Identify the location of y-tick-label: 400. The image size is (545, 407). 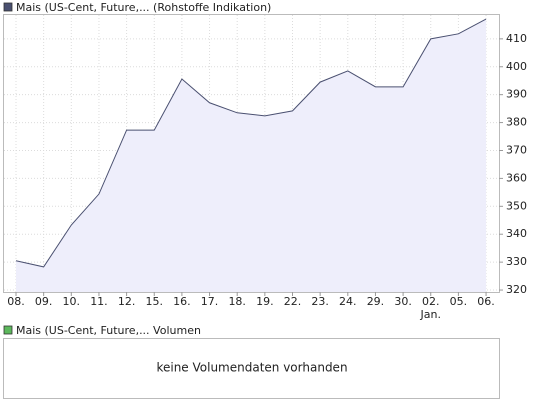
(516, 66).